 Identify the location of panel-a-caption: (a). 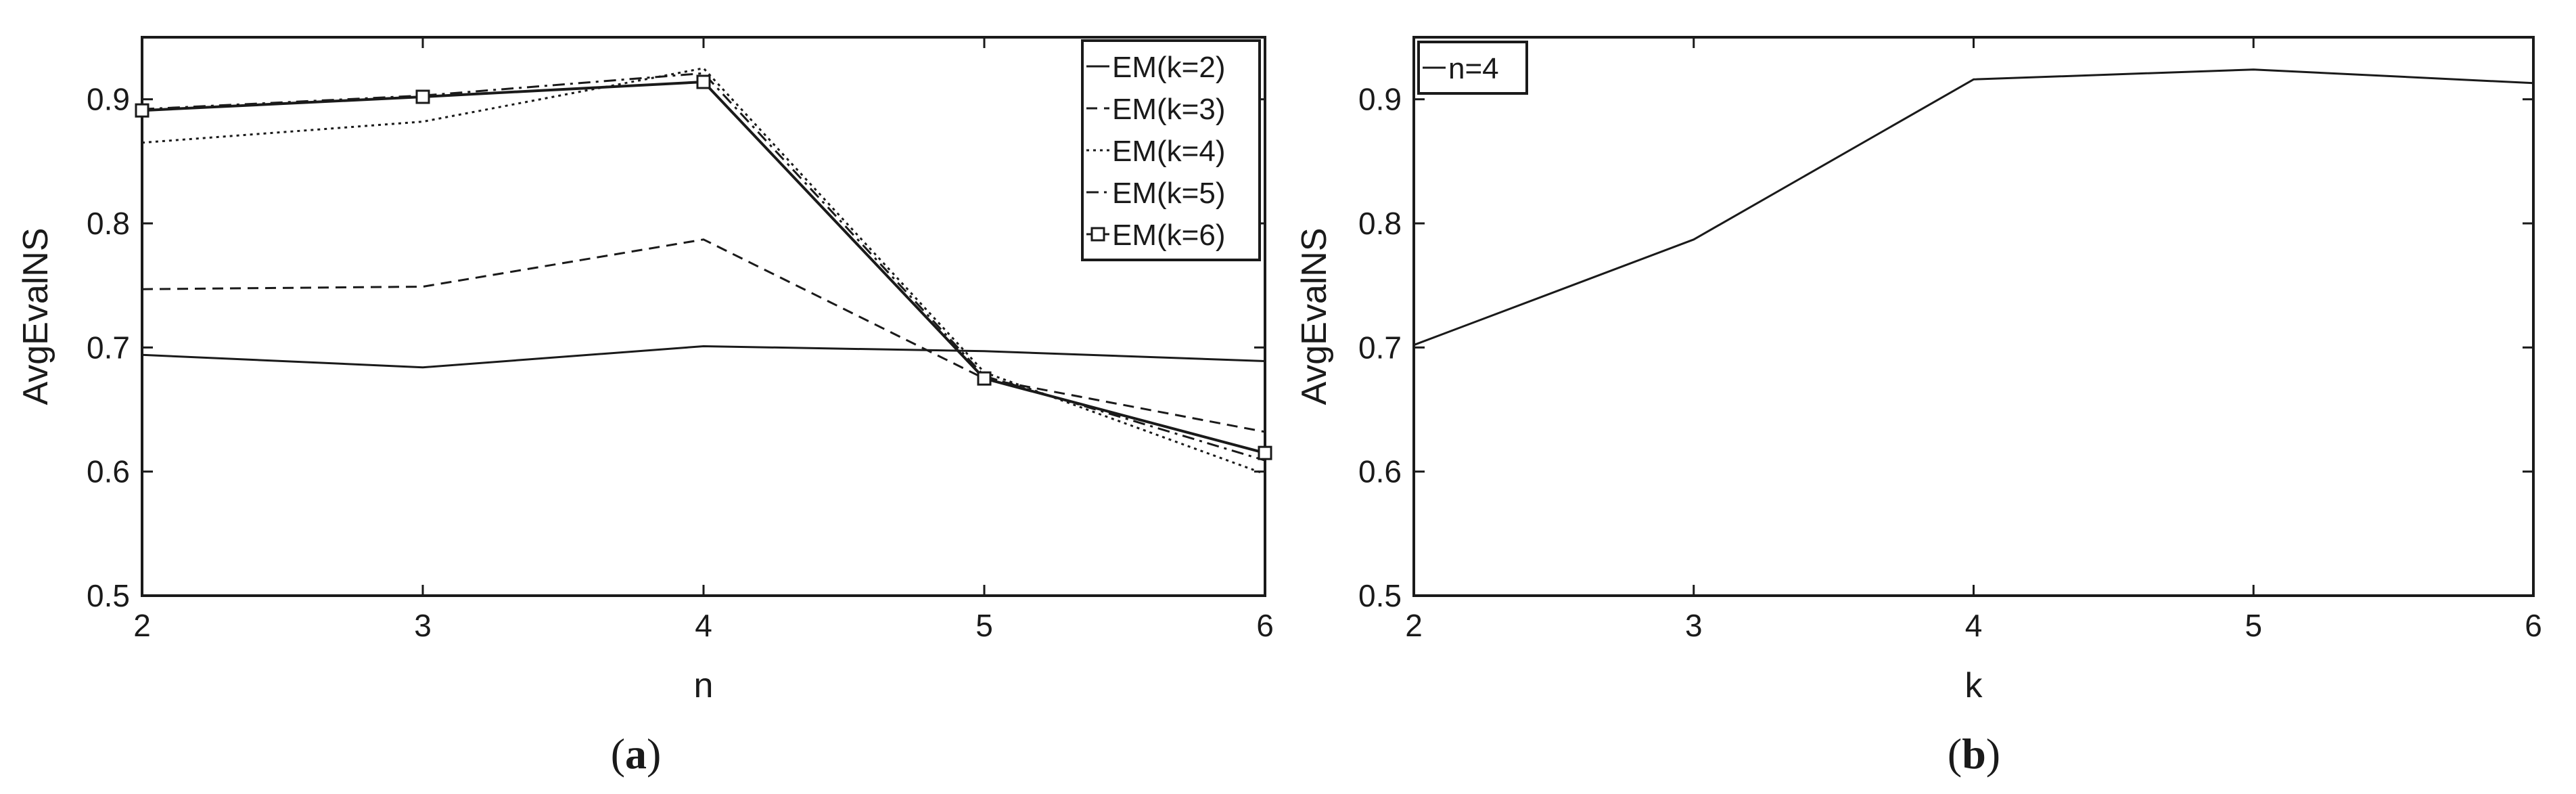
(636, 754).